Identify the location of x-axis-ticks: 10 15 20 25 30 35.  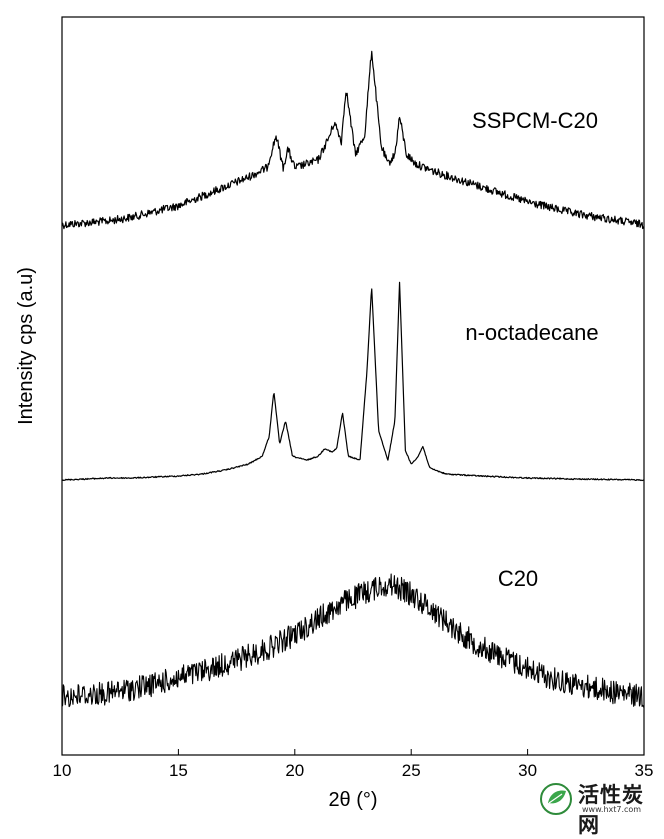
(353, 764).